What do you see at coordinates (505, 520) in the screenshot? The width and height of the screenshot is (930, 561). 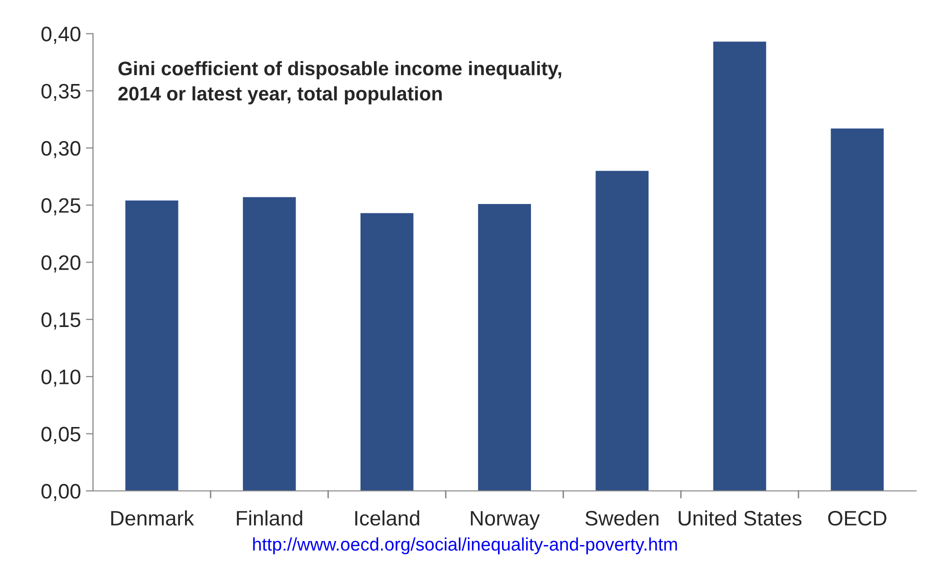 I see `x-tick-label: Norway` at bounding box center [505, 520].